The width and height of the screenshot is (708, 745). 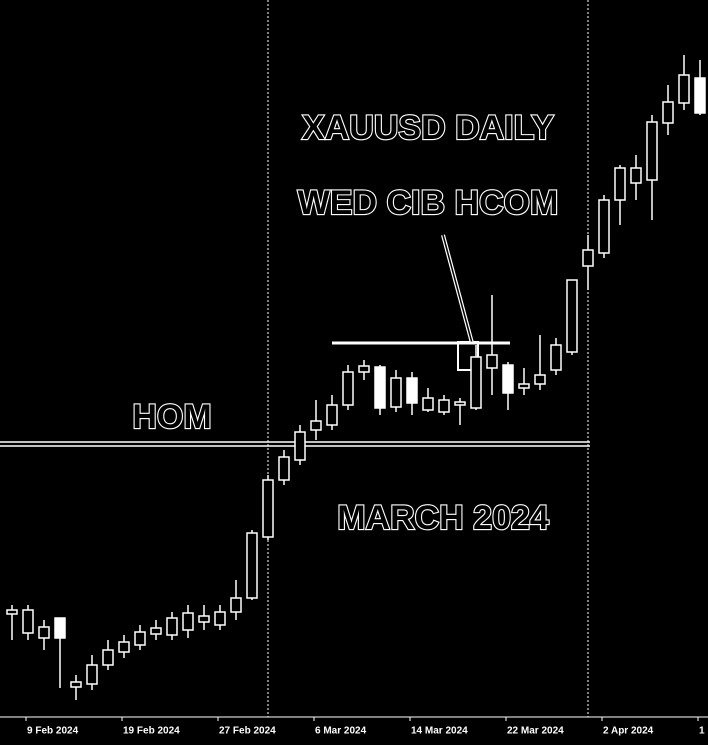 What do you see at coordinates (171, 417) in the screenshot?
I see `annotation: HOM` at bounding box center [171, 417].